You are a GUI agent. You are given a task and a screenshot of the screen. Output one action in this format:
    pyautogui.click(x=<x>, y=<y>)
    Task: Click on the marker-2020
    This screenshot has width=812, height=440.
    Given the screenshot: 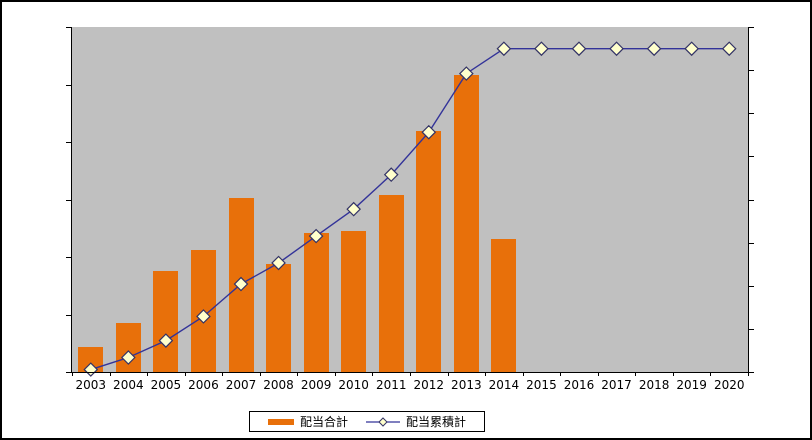 What is the action you would take?
    pyautogui.click(x=729, y=49)
    